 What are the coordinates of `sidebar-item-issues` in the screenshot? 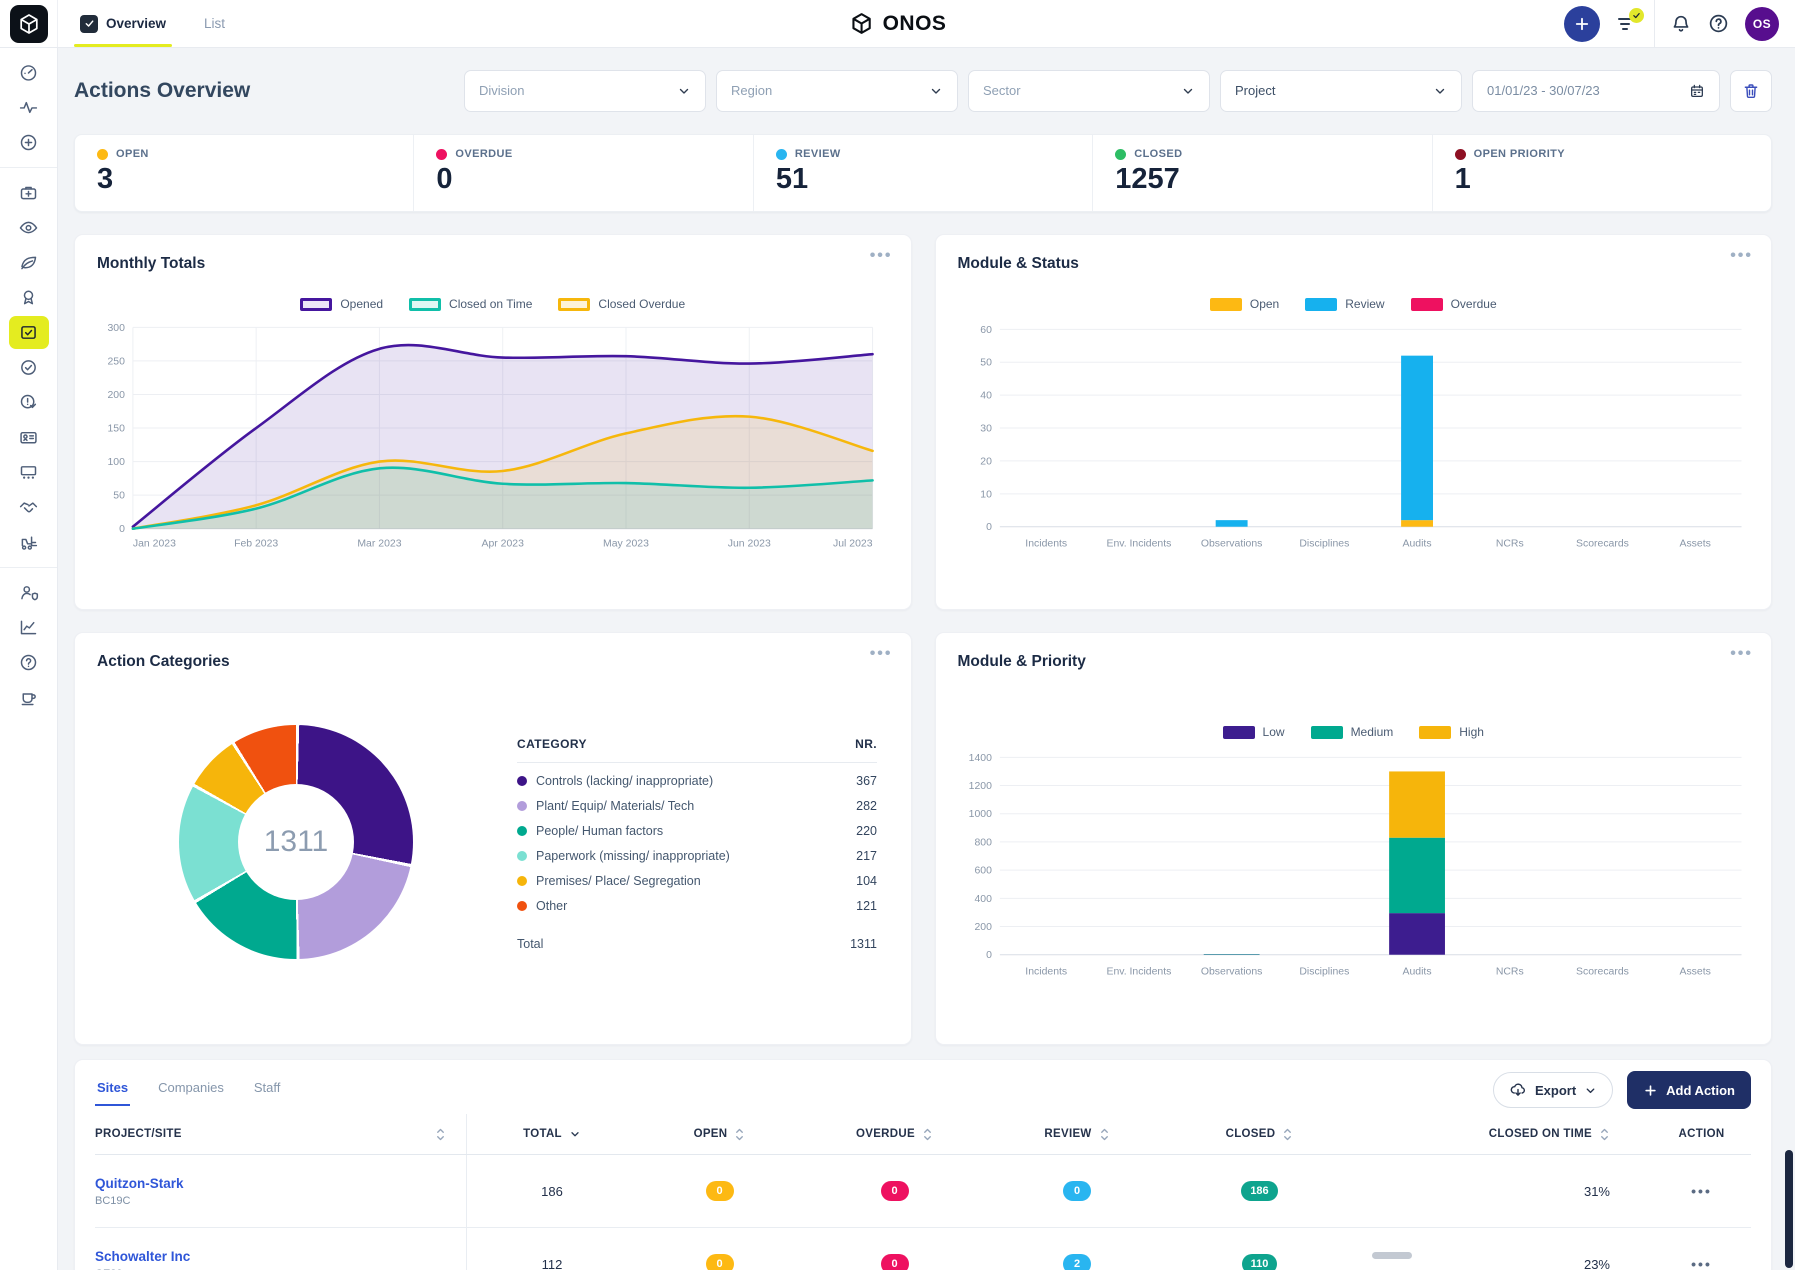 It's located at (29, 402).